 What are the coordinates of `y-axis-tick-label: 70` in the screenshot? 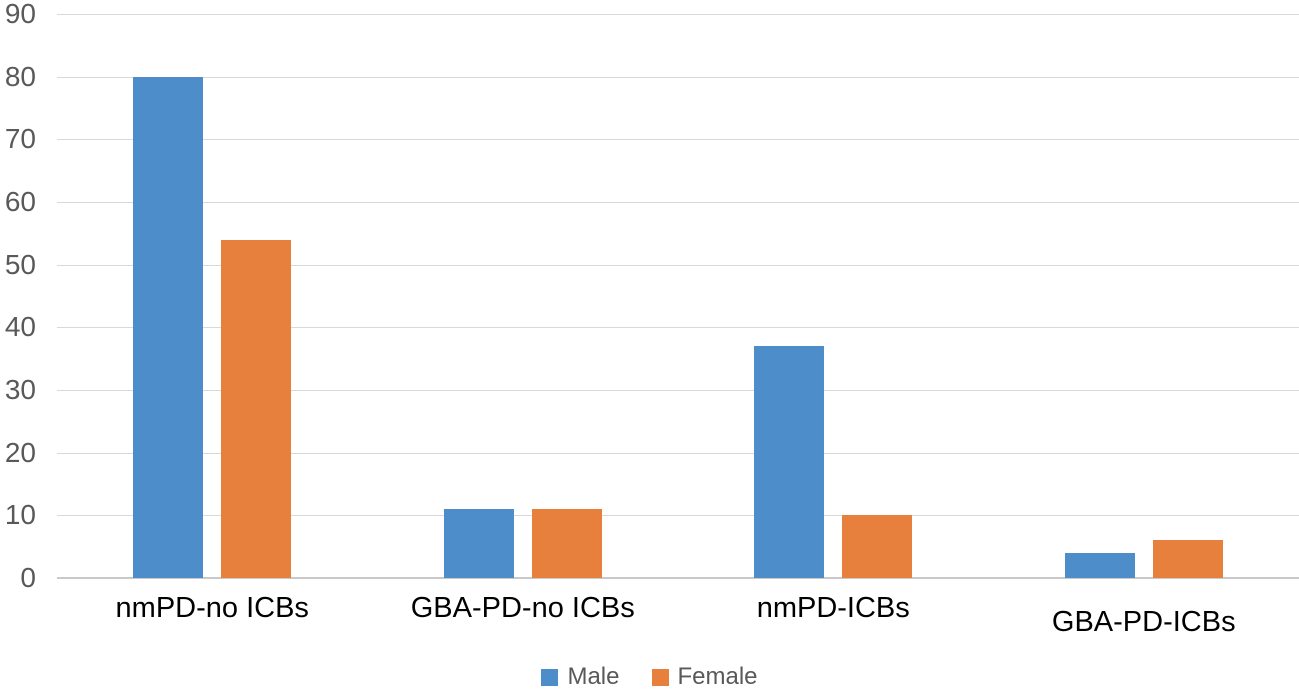 It's located at (20, 139).